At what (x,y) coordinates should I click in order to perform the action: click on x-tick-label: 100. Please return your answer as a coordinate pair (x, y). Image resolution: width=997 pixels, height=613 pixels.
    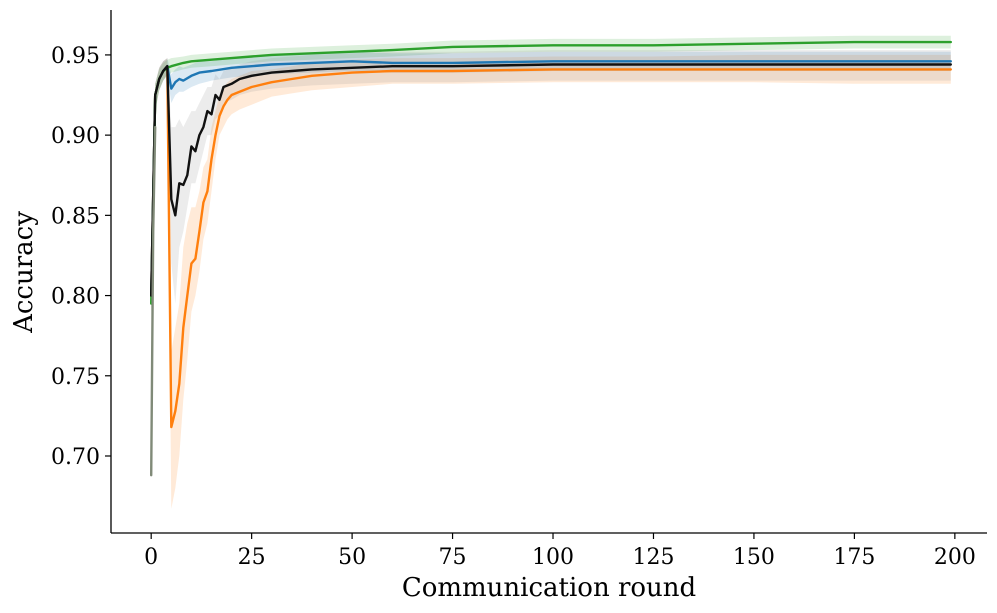
    Looking at the image, I should click on (553, 557).